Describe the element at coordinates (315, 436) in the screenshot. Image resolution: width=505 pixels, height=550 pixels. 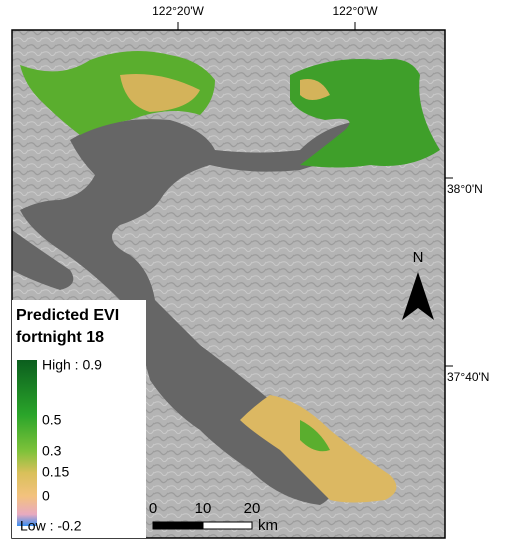
I see `vegetation-south-bay-green` at that location.